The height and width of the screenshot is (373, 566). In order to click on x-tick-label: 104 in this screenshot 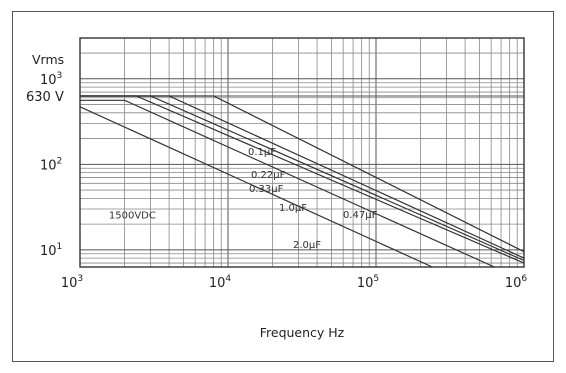, I will do `click(220, 282)`.